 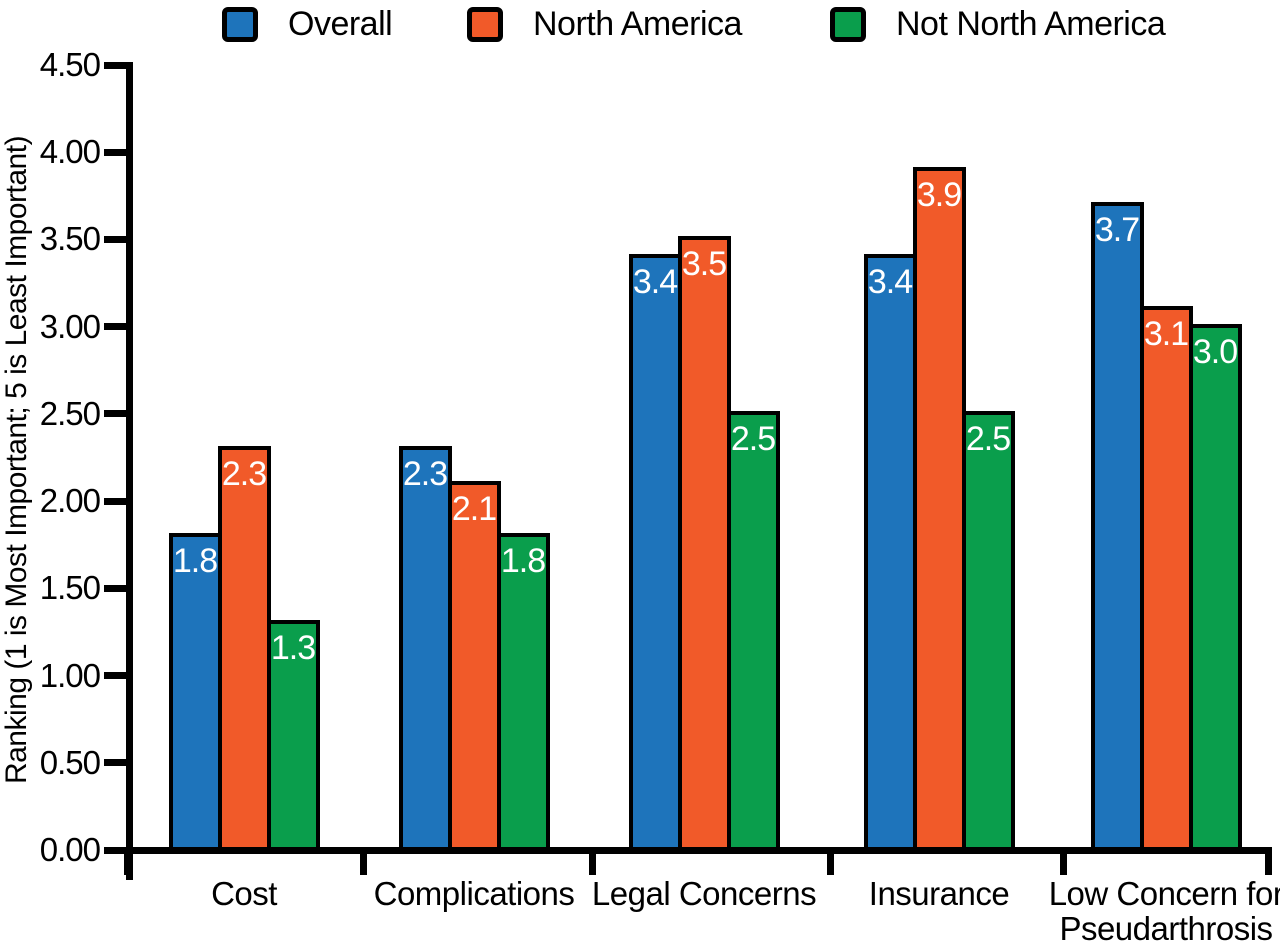 I want to click on legend-swatch-overall, so click(x=240, y=24).